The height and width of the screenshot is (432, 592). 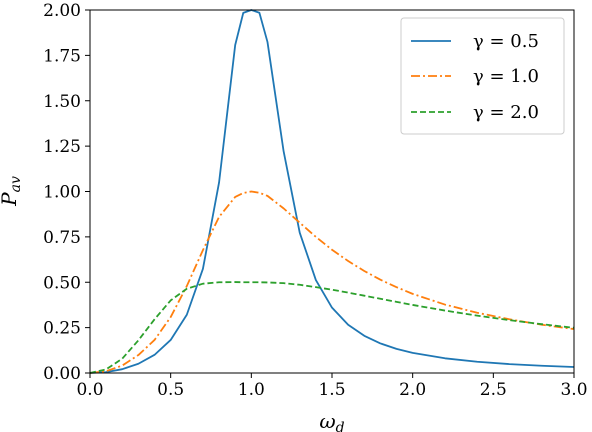 What do you see at coordinates (62, 147) in the screenshot?
I see `y-tick-label: 1.25` at bounding box center [62, 147].